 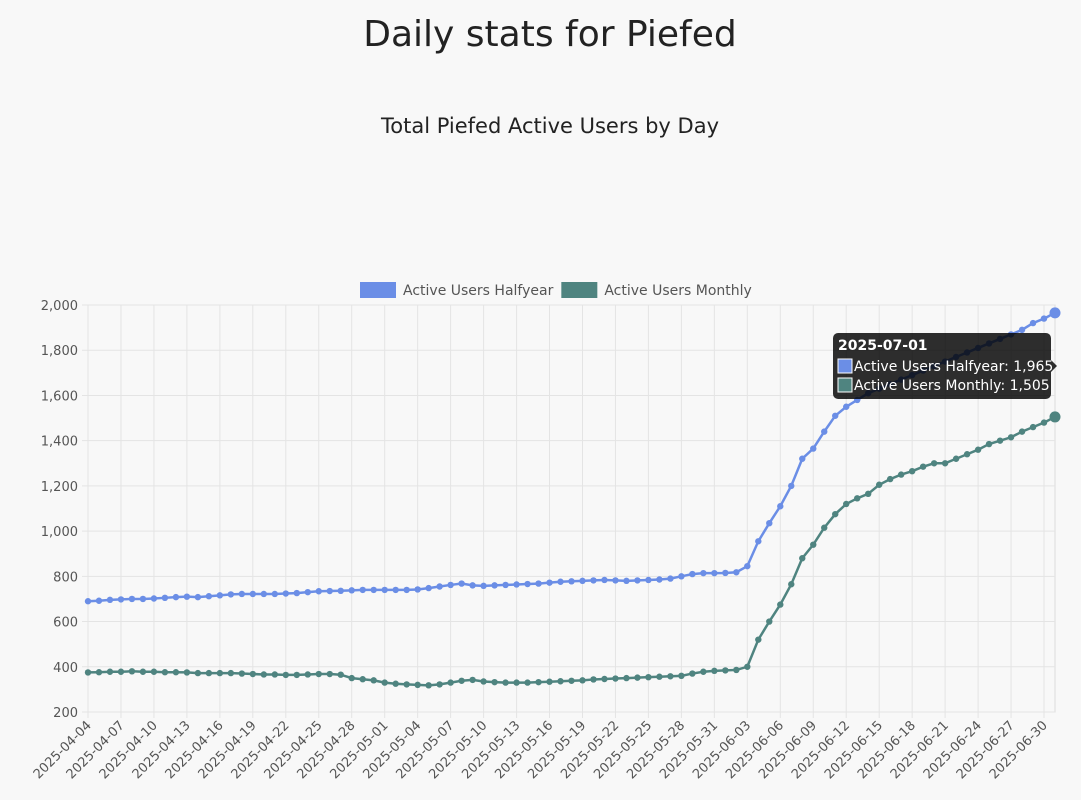 I want to click on tooltip-caret, so click(x=1054, y=366).